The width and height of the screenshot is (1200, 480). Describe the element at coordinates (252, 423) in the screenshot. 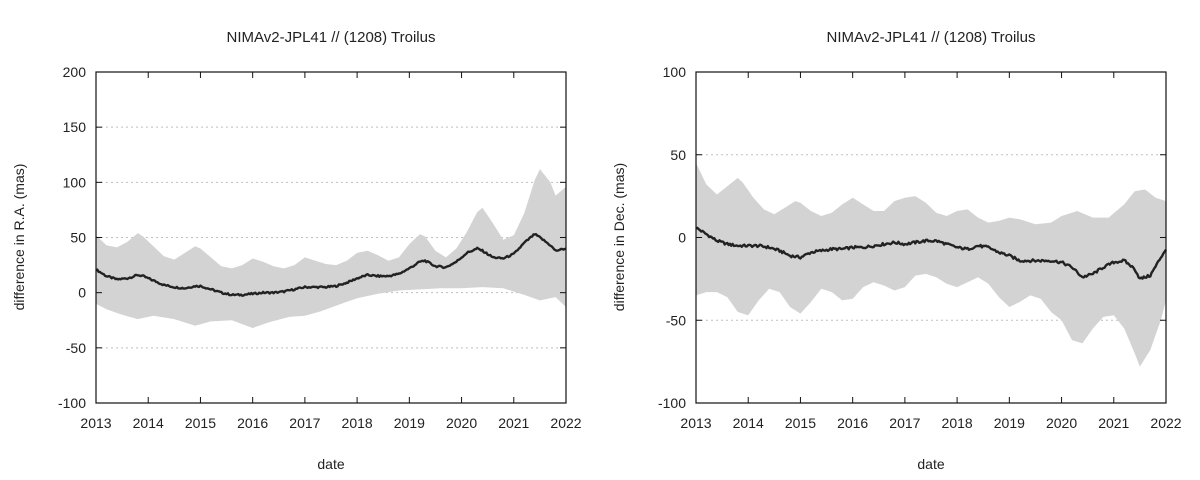

I see `ra-x-tick-label: 2016` at that location.